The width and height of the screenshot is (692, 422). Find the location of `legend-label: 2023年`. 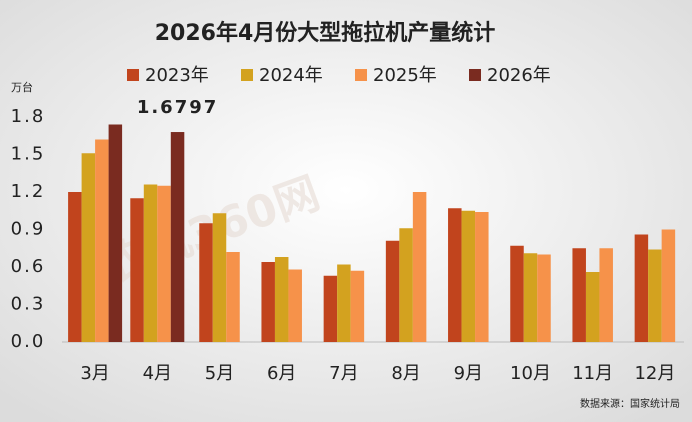

legend-label: 2023年 is located at coordinates (177, 75).